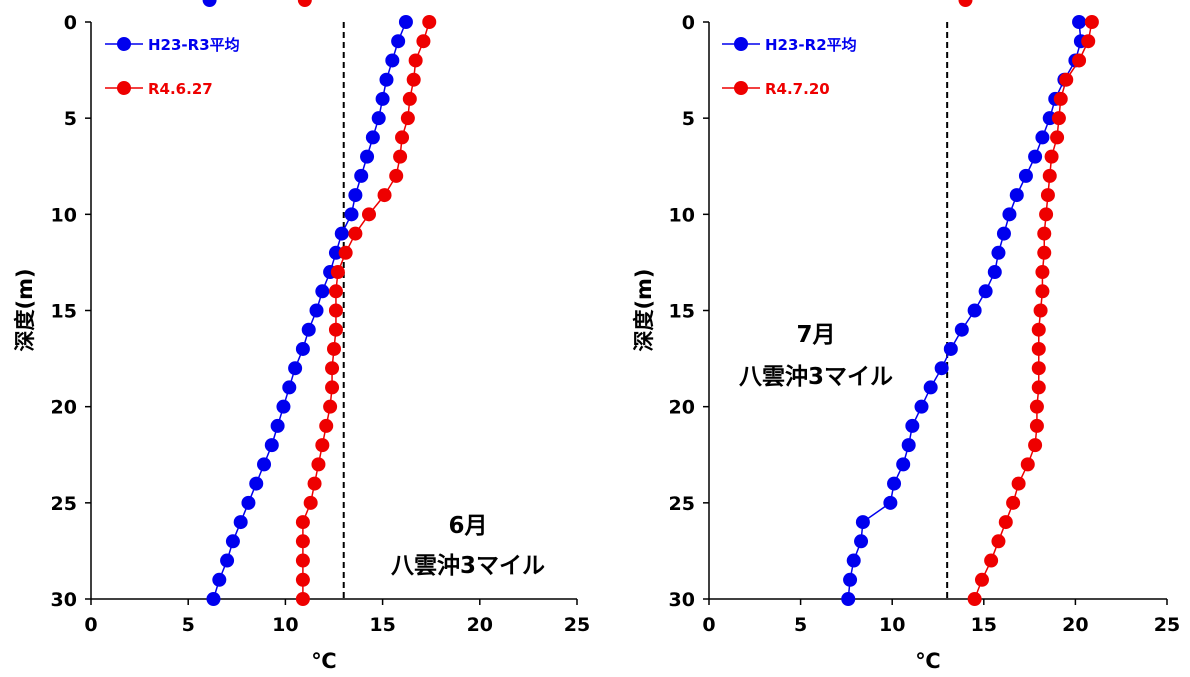  What do you see at coordinates (64, 504) in the screenshot?
I see `y-tick-label: 25` at bounding box center [64, 504].